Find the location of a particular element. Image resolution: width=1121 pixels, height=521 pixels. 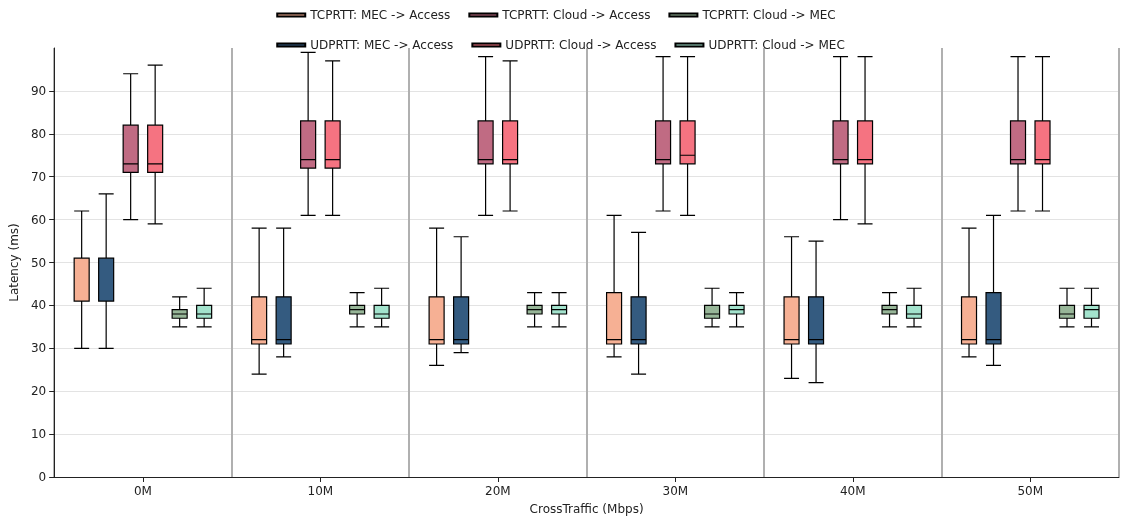

y-tick-label: 0 is located at coordinates (42, 477).